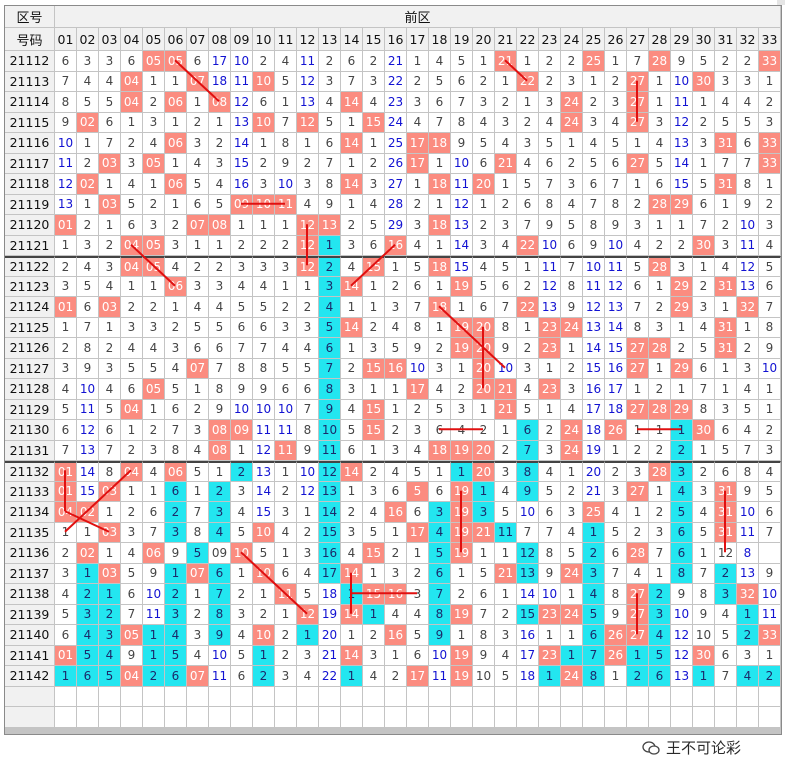 This screenshot has height=780, width=788. I want to click on period-cell: 21126, so click(30, 348).